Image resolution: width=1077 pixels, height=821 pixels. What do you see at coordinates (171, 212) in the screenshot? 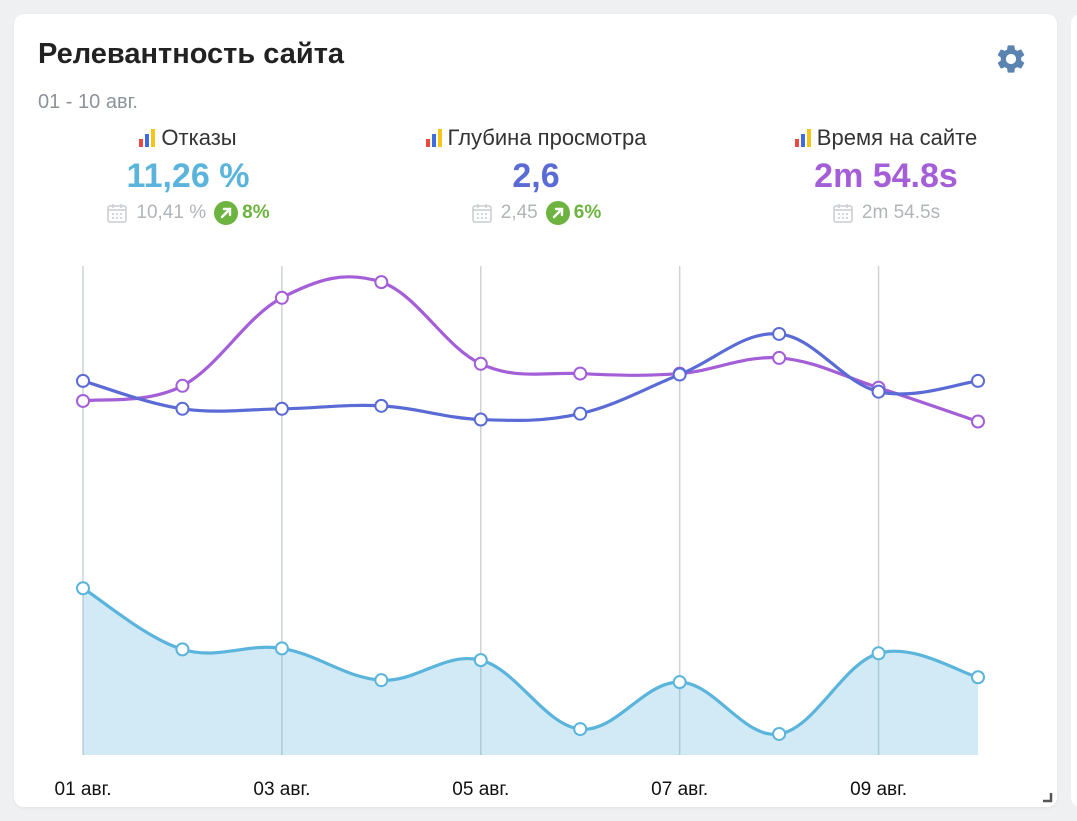
I see `compare-value: 10,41 %` at bounding box center [171, 212].